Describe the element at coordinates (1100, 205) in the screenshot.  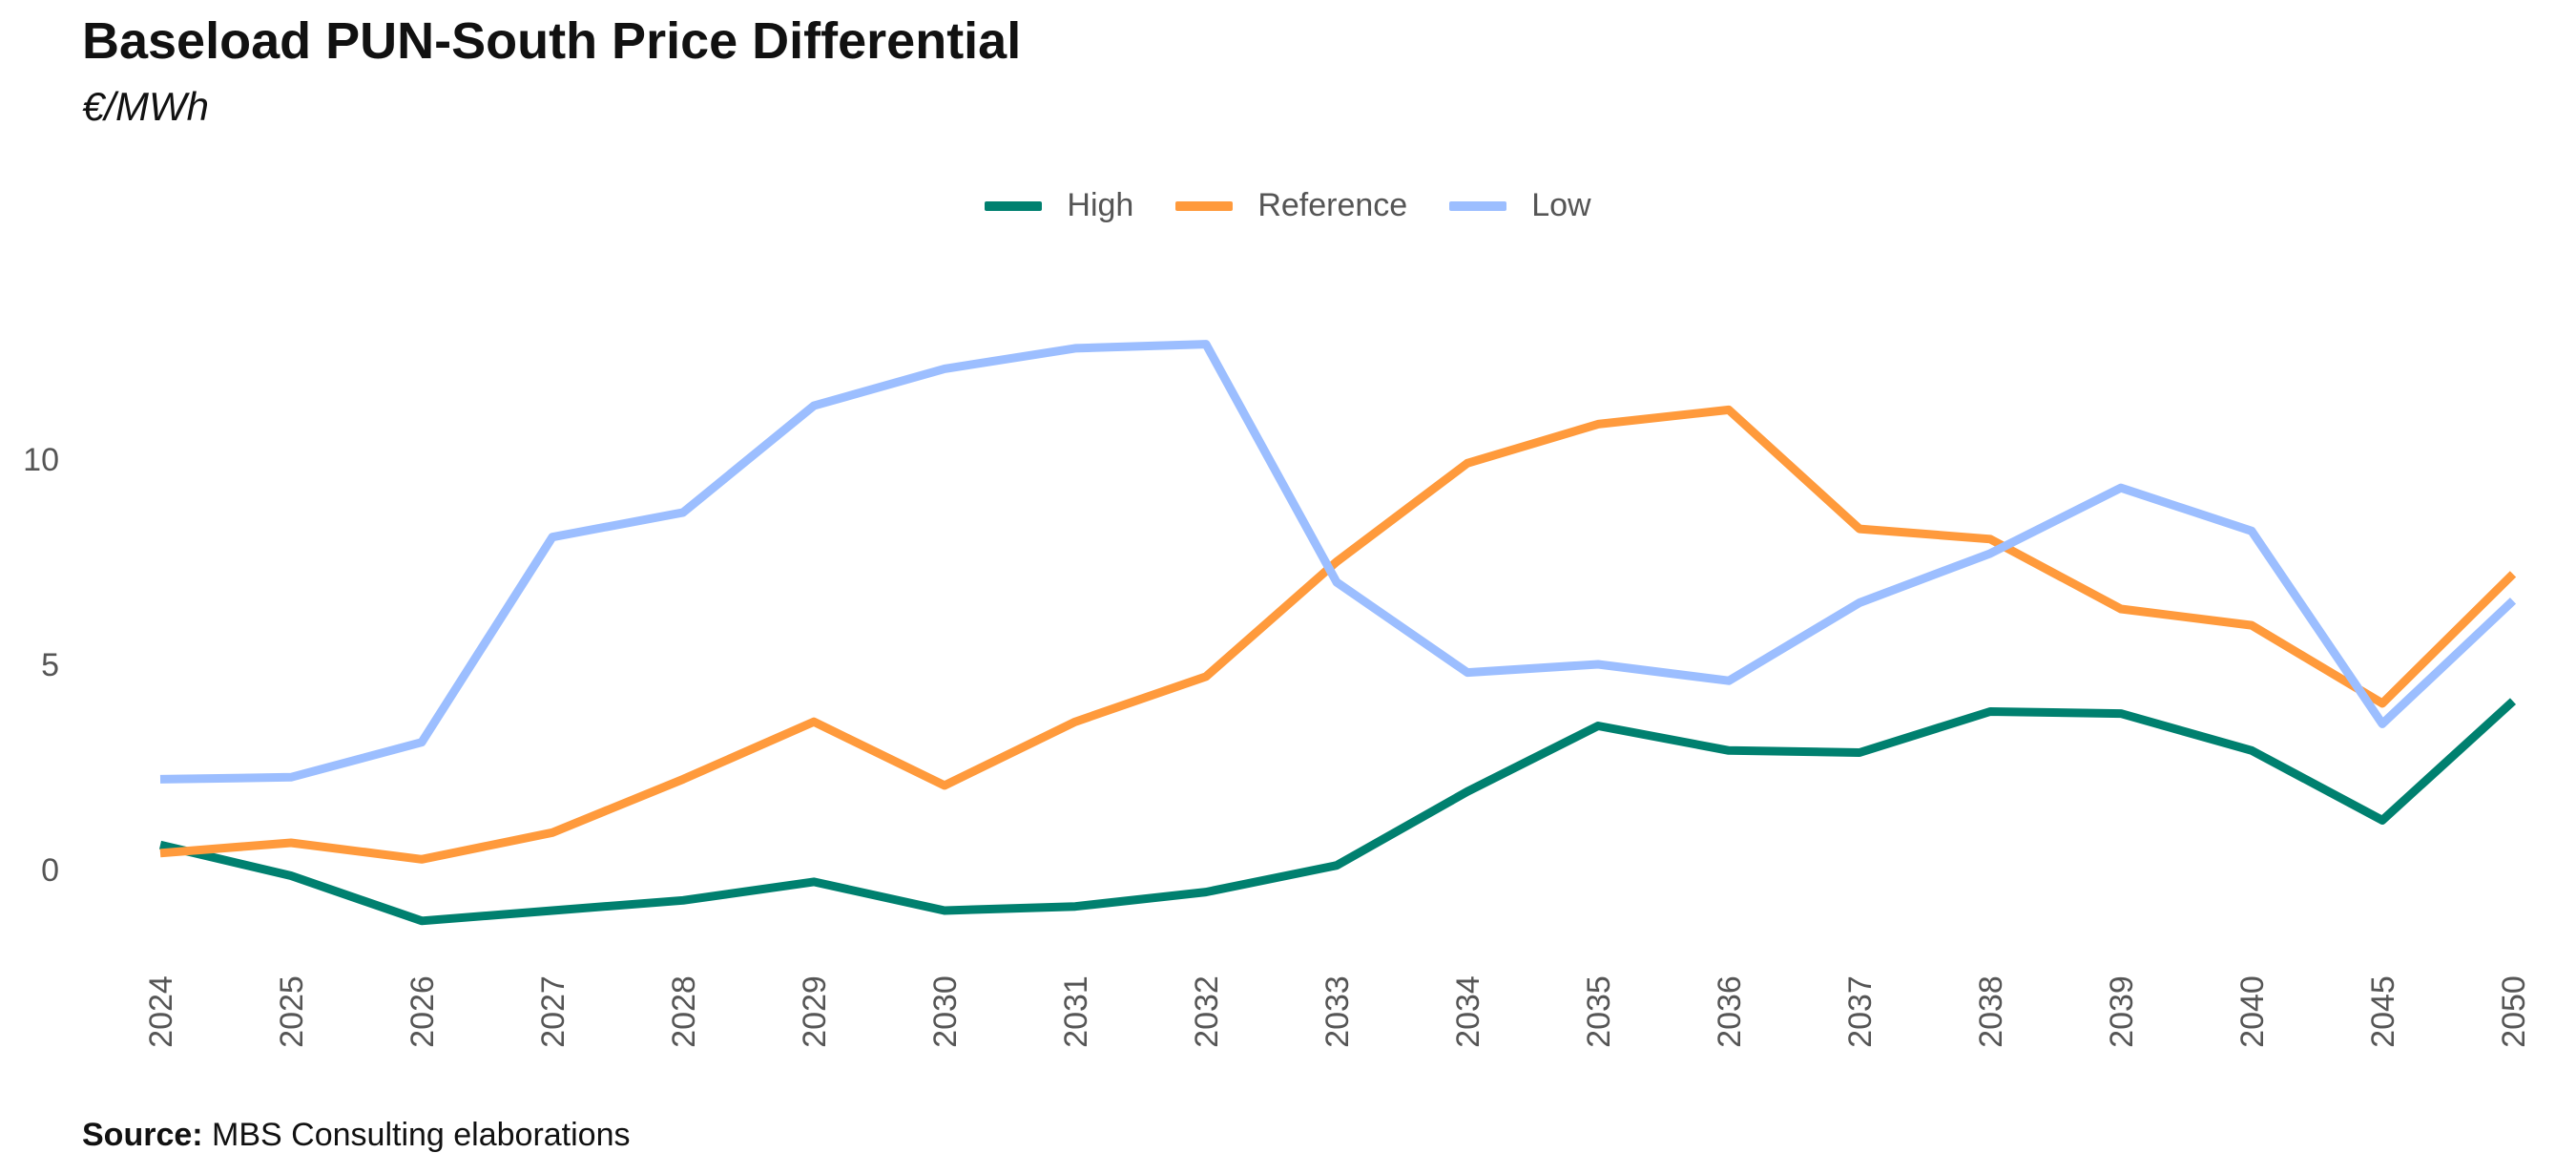
I see `legend-label-high: High` at that location.